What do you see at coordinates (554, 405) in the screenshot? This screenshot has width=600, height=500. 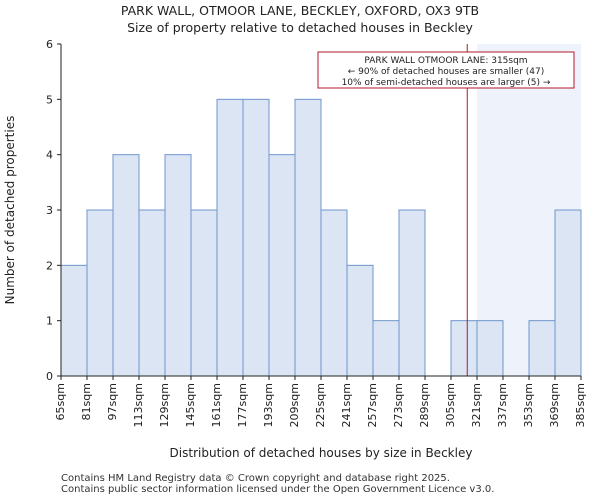 I see `x-tick-label: 369sqm` at bounding box center [554, 405].